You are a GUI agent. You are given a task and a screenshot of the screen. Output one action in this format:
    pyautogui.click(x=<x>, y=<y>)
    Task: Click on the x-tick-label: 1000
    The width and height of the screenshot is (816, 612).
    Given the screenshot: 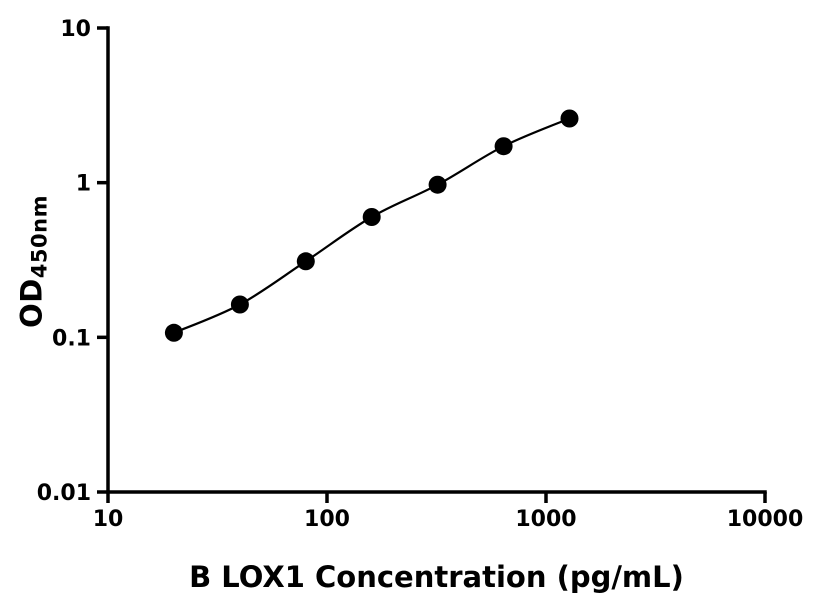 What is the action you would take?
    pyautogui.click(x=545, y=519)
    